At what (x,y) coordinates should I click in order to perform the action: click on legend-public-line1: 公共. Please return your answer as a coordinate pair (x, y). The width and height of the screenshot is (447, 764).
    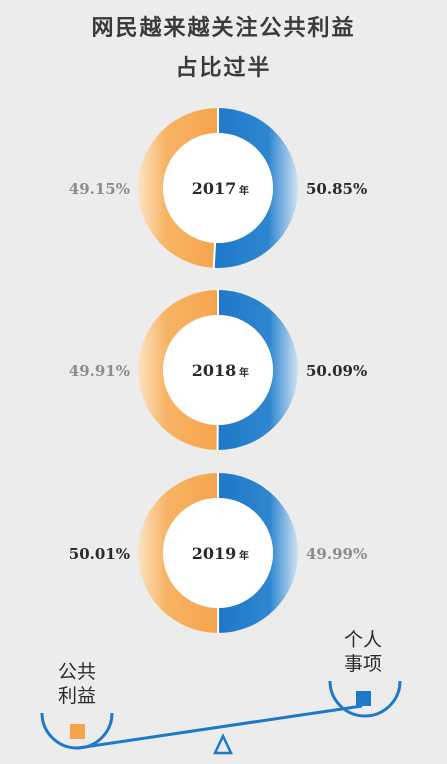
    Looking at the image, I should click on (76, 672).